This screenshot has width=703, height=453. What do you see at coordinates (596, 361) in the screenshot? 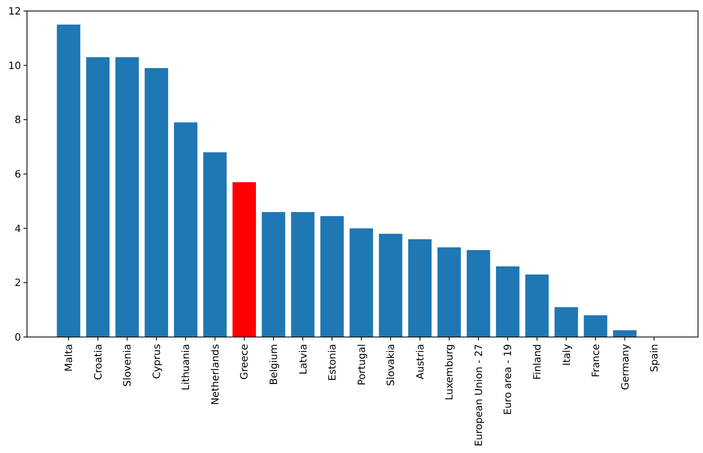
I see `x-tick-label: France` at bounding box center [596, 361].